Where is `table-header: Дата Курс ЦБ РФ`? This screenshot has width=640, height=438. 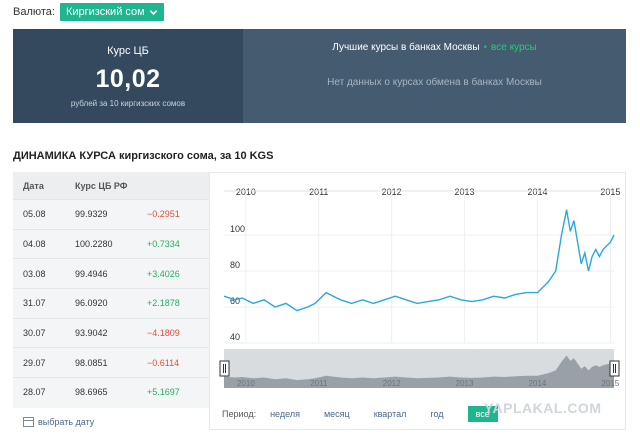 table-header: Дата Курс ЦБ РФ is located at coordinates (111, 185).